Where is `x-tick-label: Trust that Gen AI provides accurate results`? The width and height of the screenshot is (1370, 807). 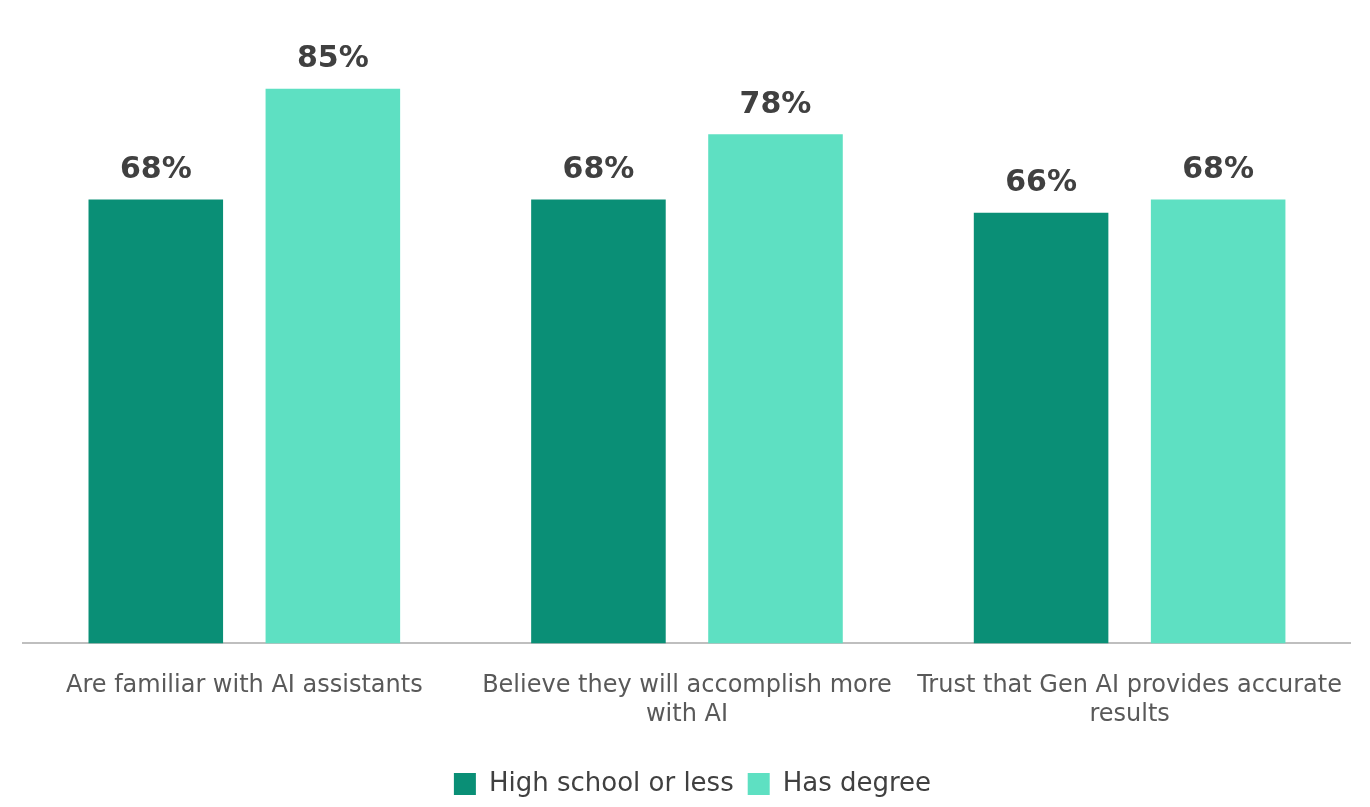
x-tick-label: Trust that Gen AI provides accurate results is located at coordinates (1129, 698).